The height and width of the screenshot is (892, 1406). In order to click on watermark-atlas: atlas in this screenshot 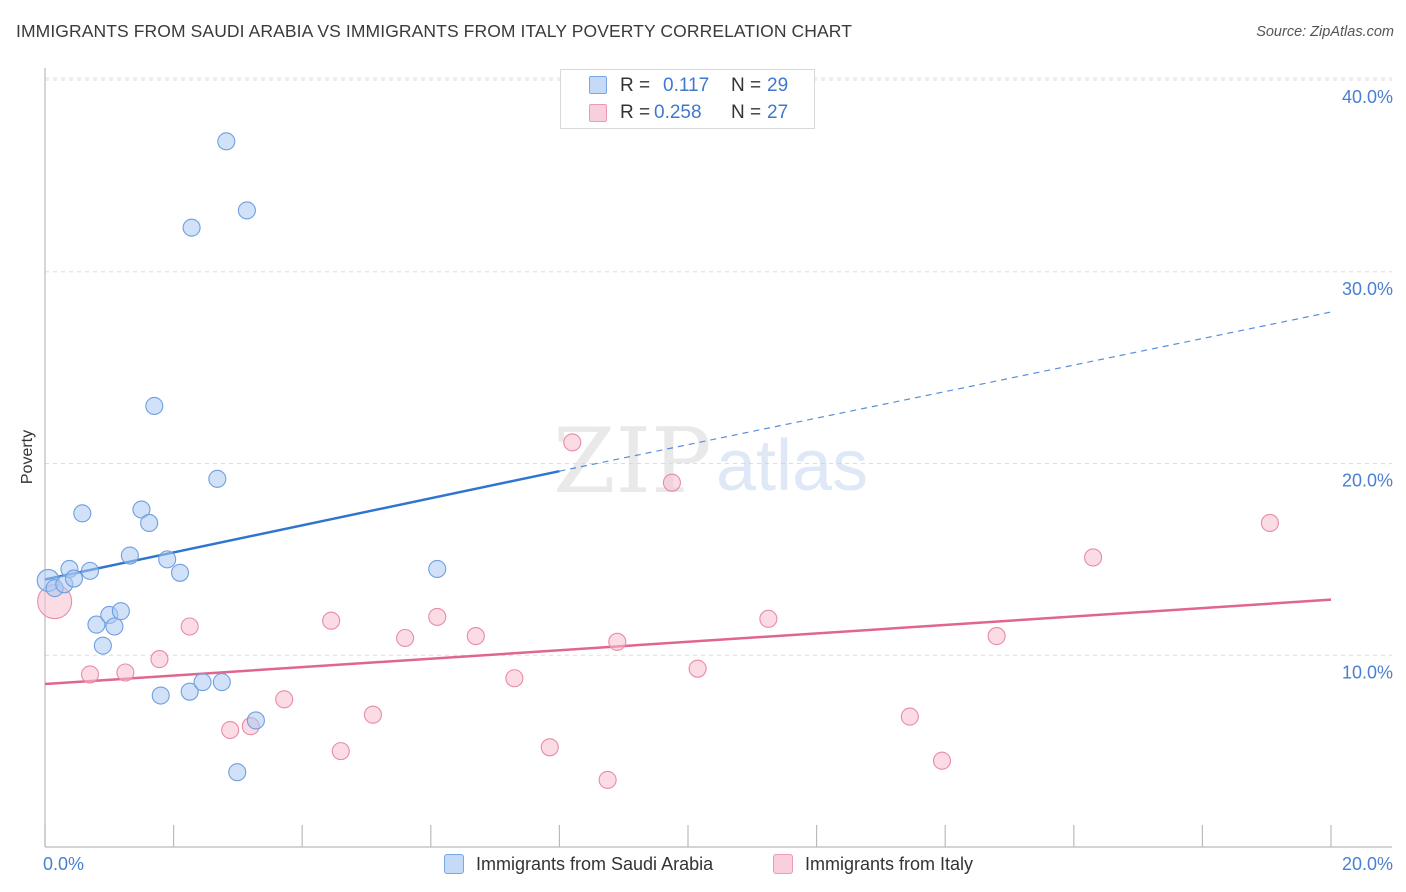, I will do `click(792, 466)`.